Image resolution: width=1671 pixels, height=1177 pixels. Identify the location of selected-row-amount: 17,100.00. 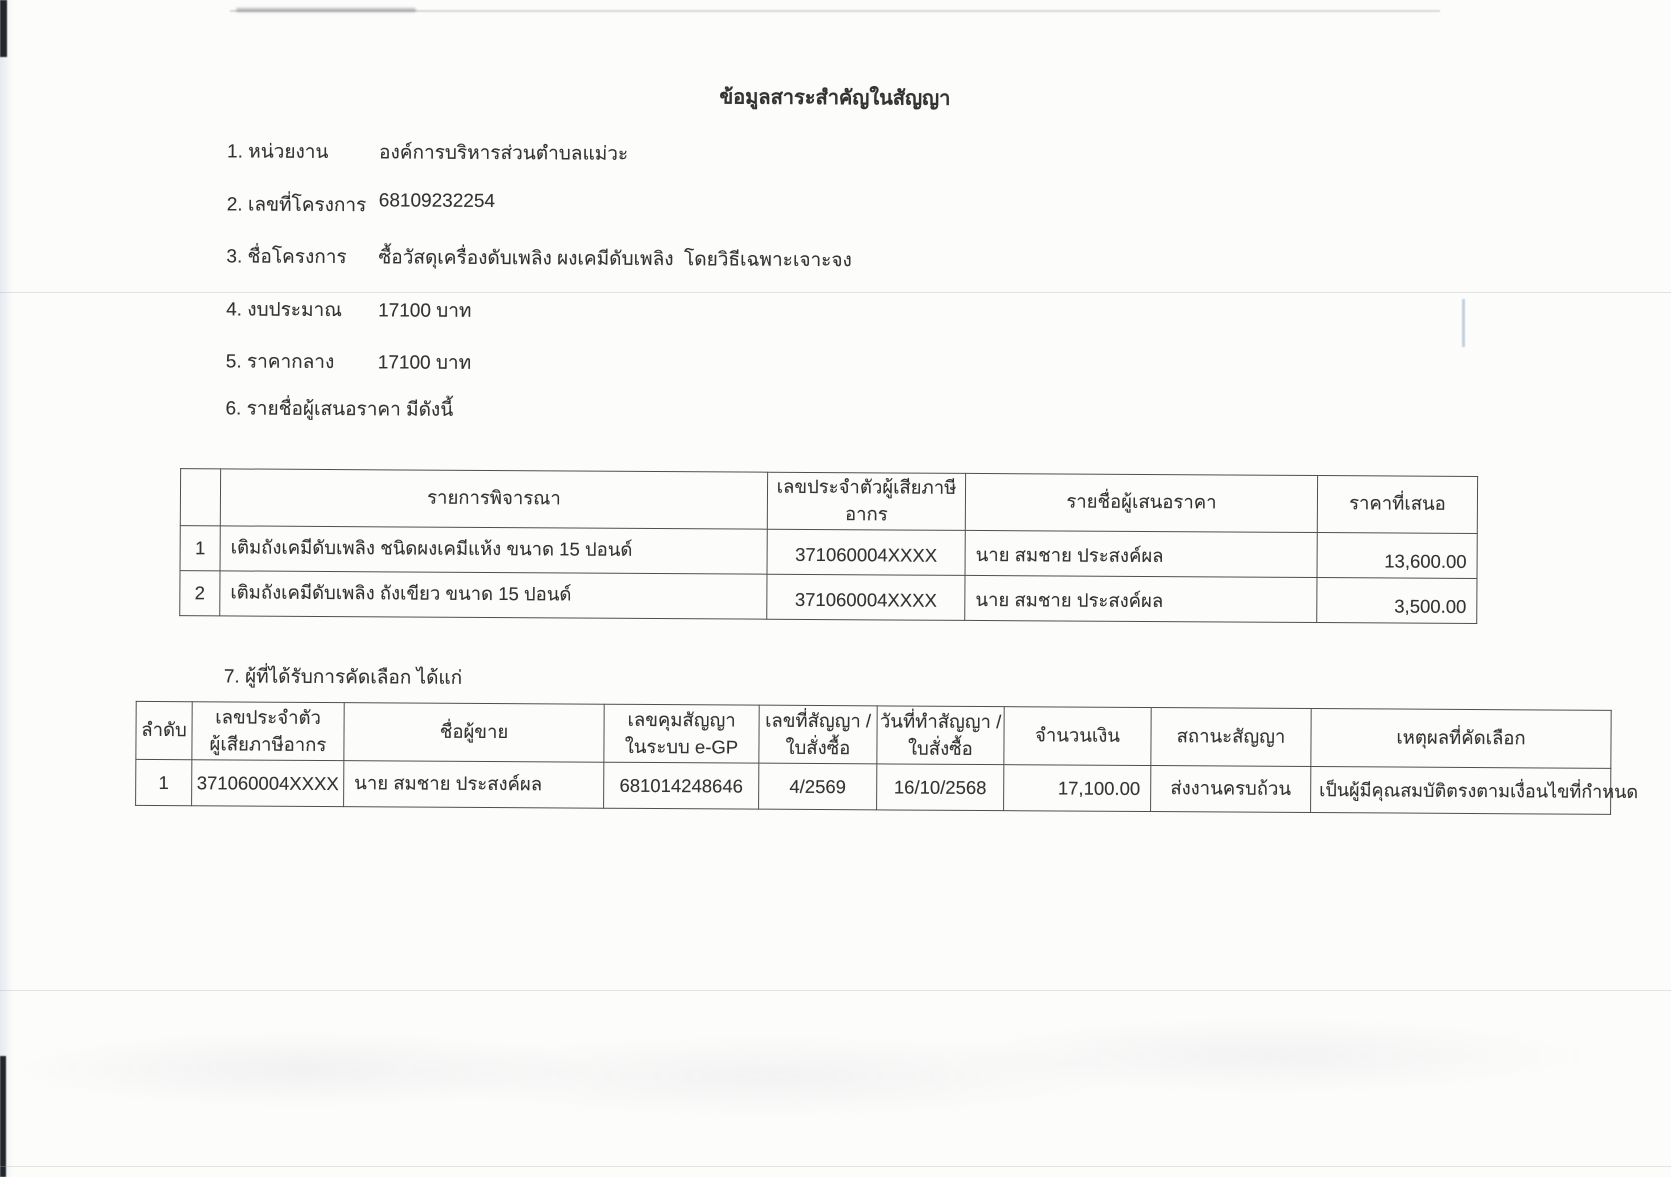
(1077, 788).